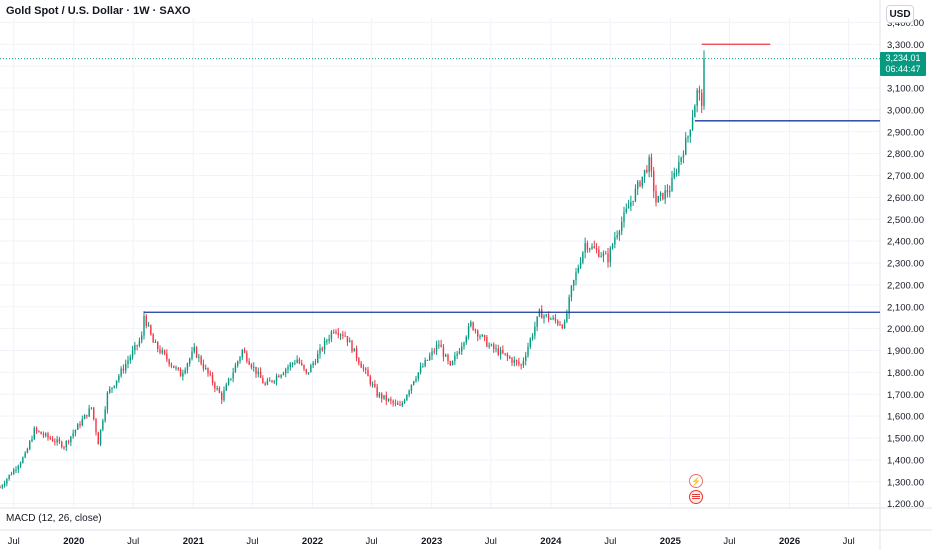 The image size is (932, 555). What do you see at coordinates (905, 395) in the screenshot?
I see `y-tick-label: 1,700.00` at bounding box center [905, 395].